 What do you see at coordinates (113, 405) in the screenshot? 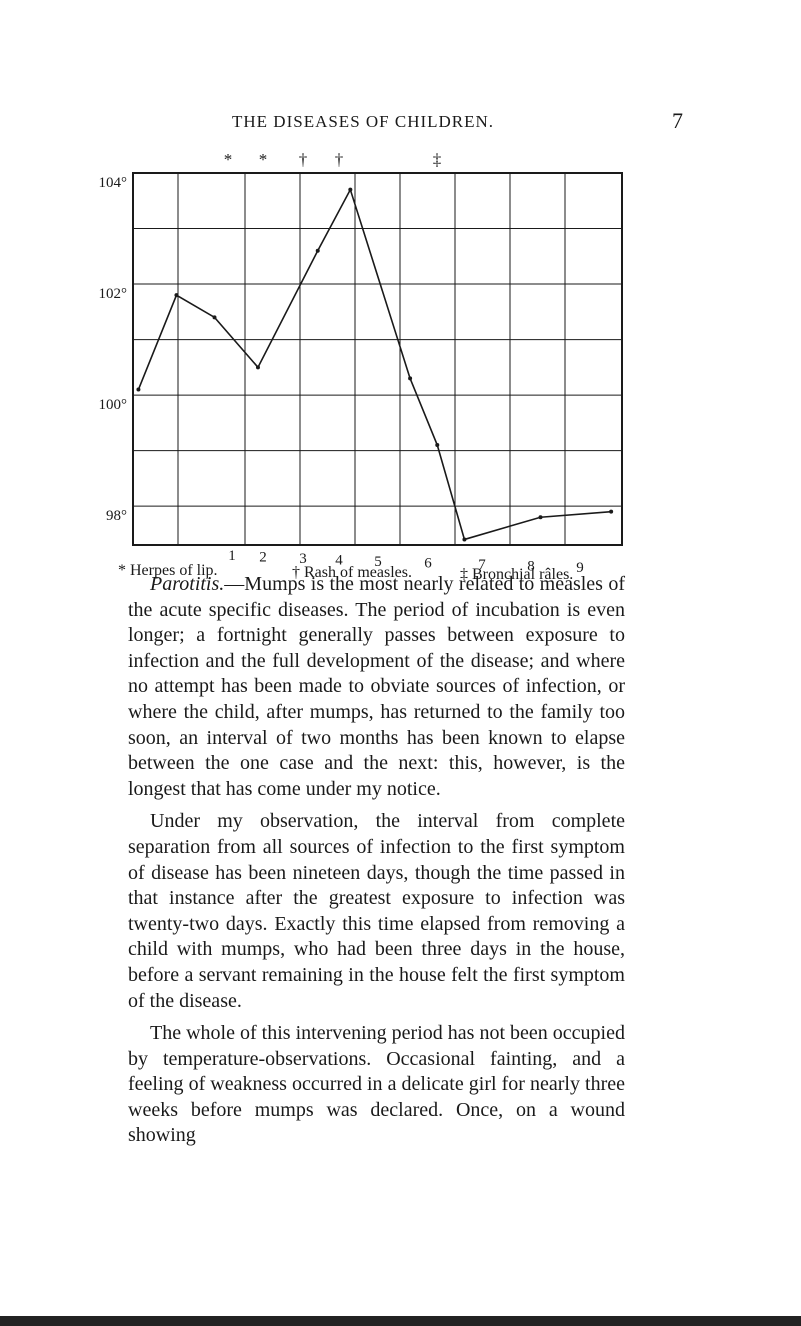
I see `y-tick-label: 100°` at bounding box center [113, 405].